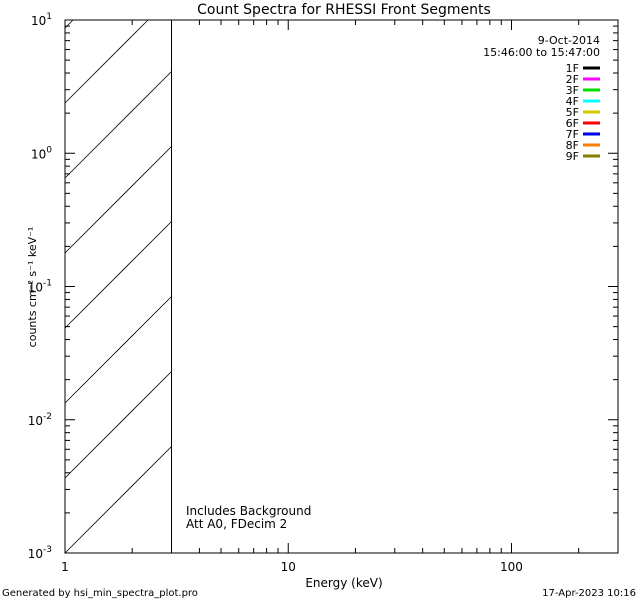  What do you see at coordinates (236, 524) in the screenshot?
I see `note-attenuator: Att A0, FDecim 2` at bounding box center [236, 524].